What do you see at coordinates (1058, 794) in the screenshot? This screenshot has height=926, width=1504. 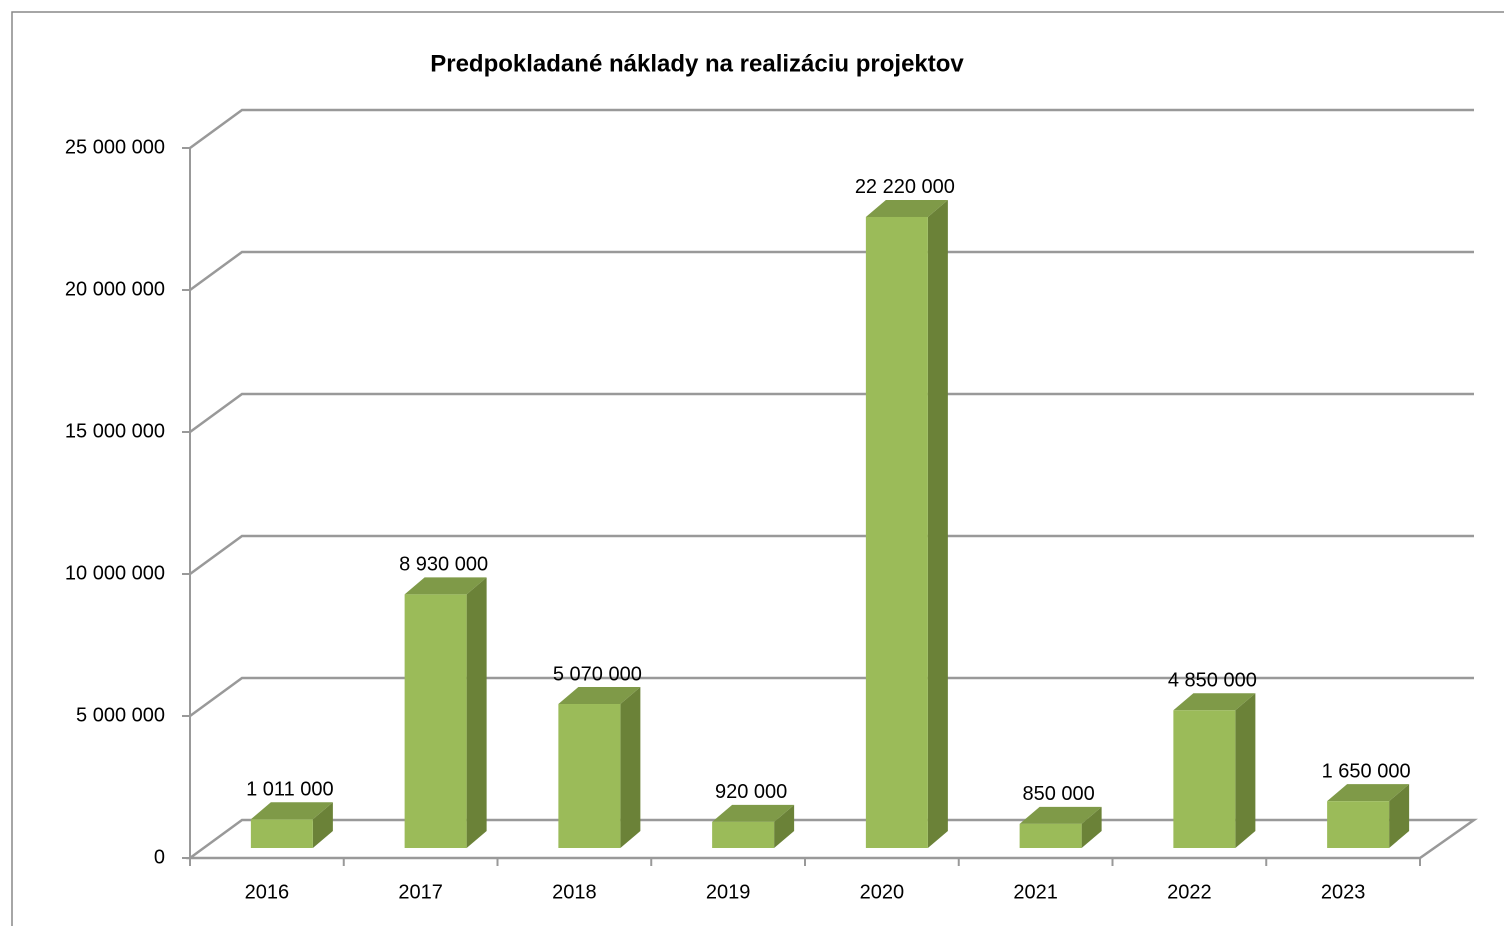 I see `value-label: 850 000` at bounding box center [1058, 794].